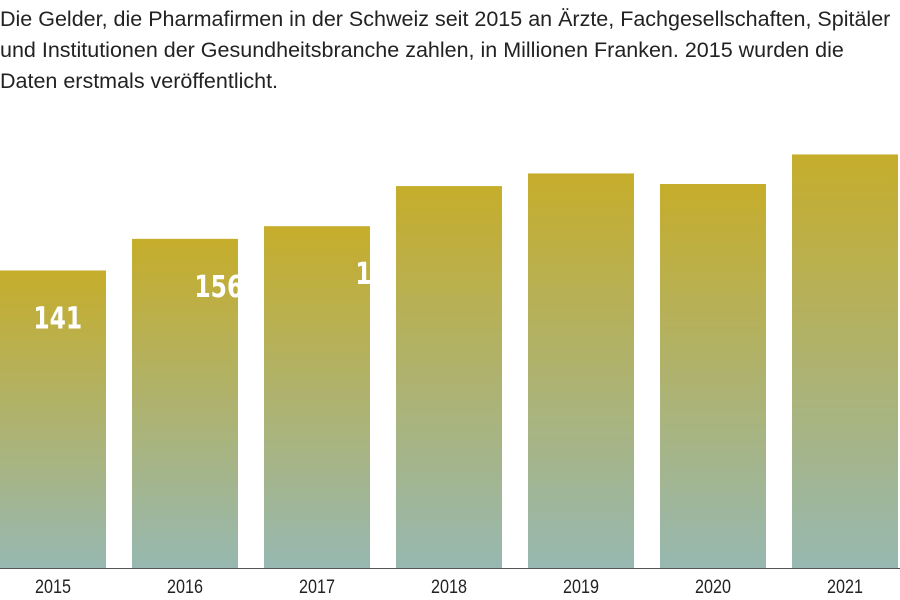  Describe the element at coordinates (845, 361) in the screenshot. I see `bar-2021` at that location.